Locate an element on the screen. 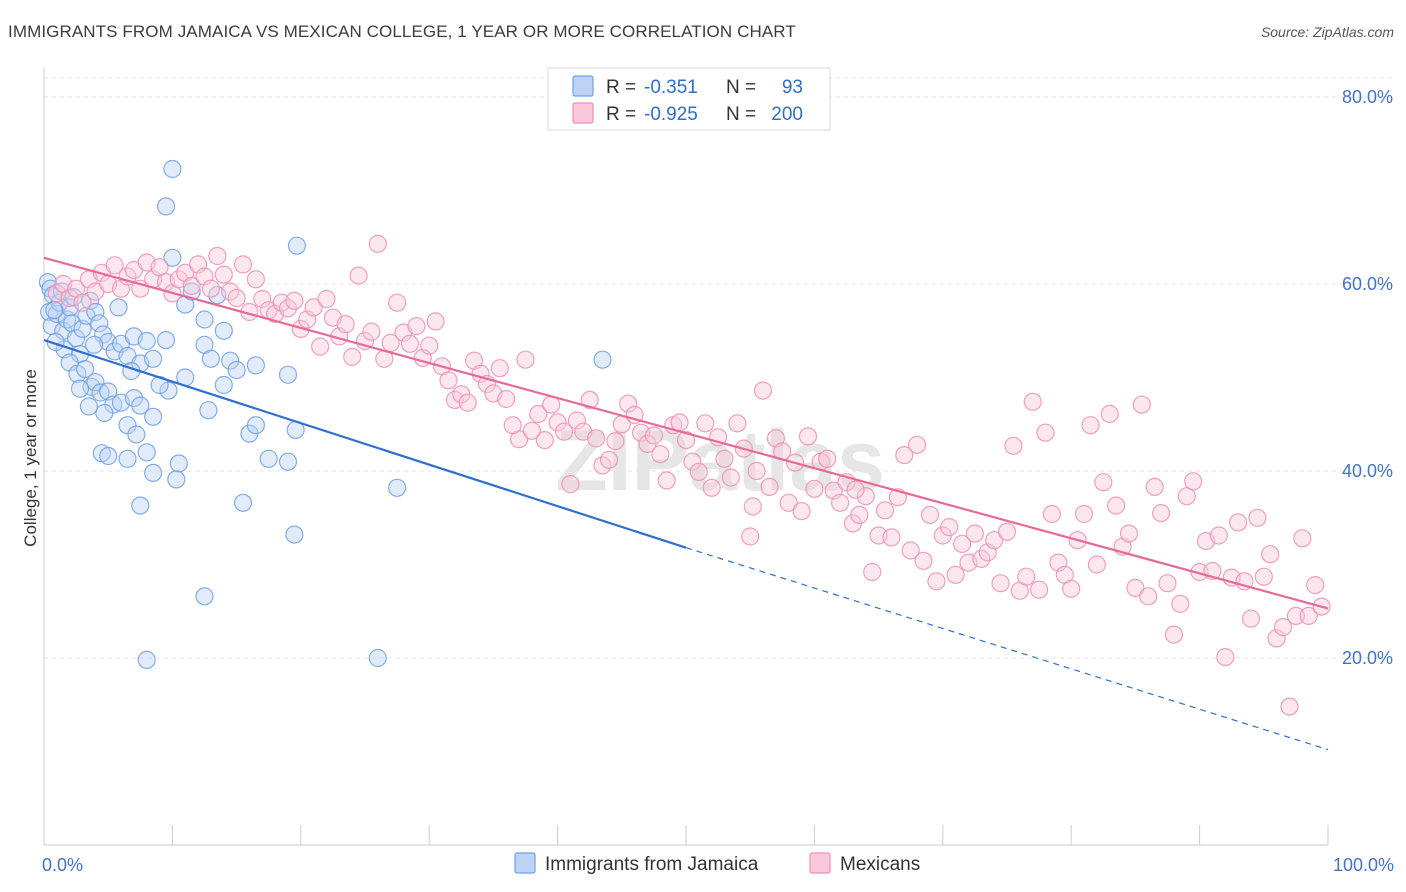  chart-source: Source: ZipAtlas.com is located at coordinates (1327, 32).